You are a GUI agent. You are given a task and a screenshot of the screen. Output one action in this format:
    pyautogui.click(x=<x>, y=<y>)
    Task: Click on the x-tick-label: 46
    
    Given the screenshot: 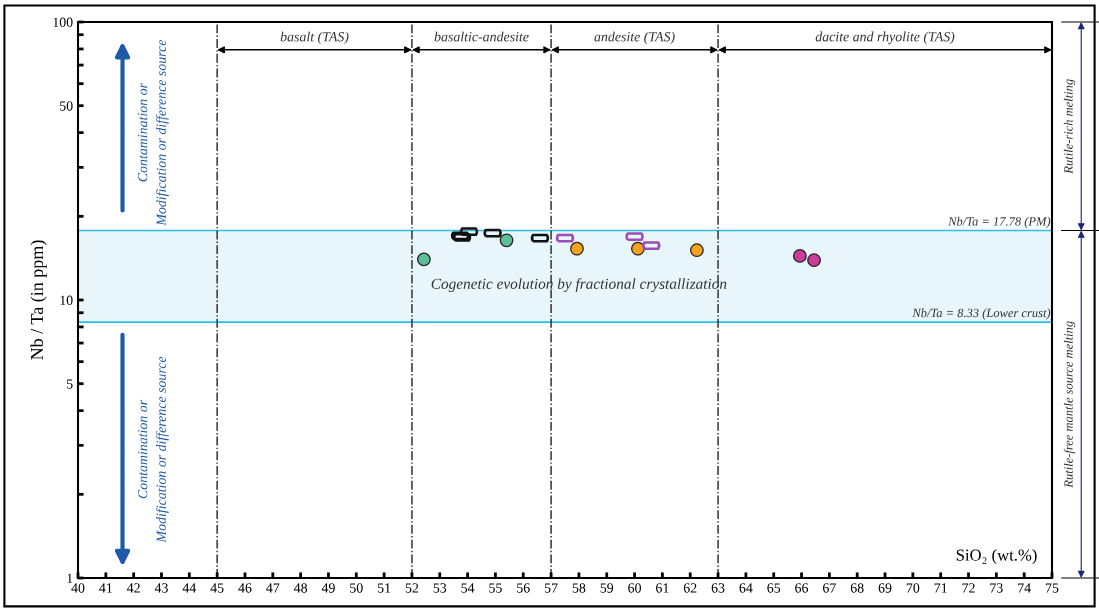 What is the action you would take?
    pyautogui.click(x=245, y=588)
    